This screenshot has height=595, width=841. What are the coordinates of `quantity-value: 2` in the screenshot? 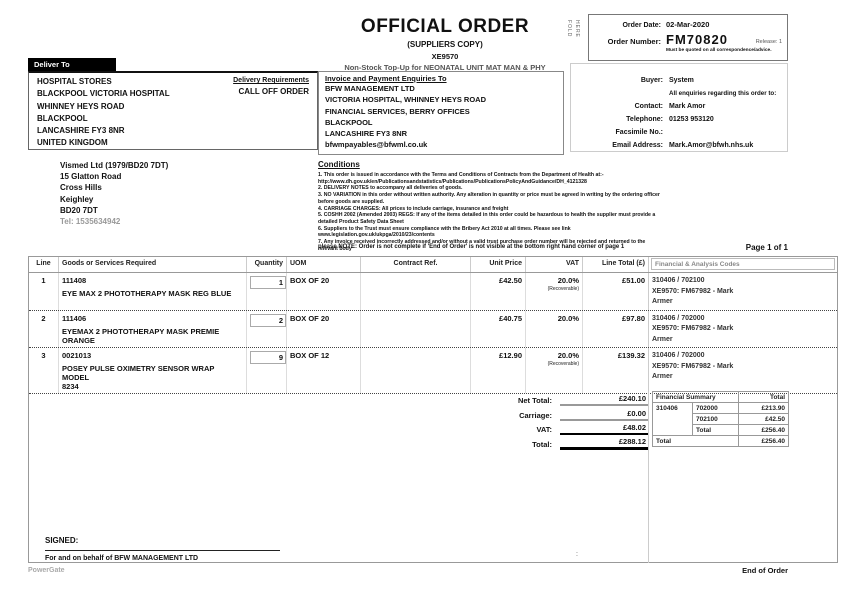 It's located at (268, 320).